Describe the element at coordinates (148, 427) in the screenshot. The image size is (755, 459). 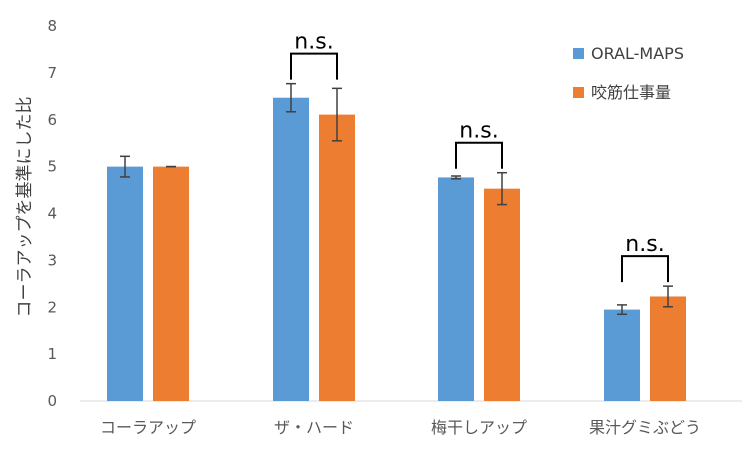
I see `x-tick-label: コーラアップ` at that location.